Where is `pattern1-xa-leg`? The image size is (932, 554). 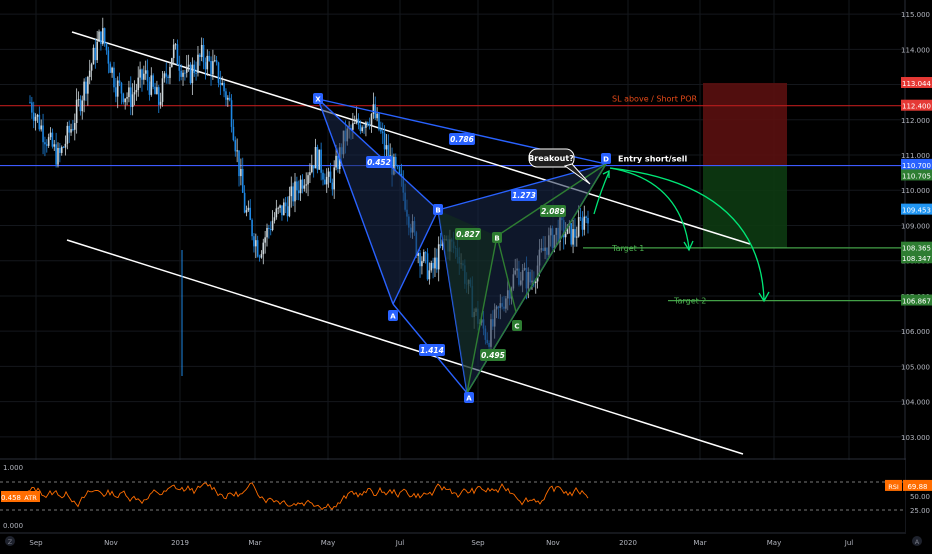 pattern1-xa-leg is located at coordinates (355, 201).